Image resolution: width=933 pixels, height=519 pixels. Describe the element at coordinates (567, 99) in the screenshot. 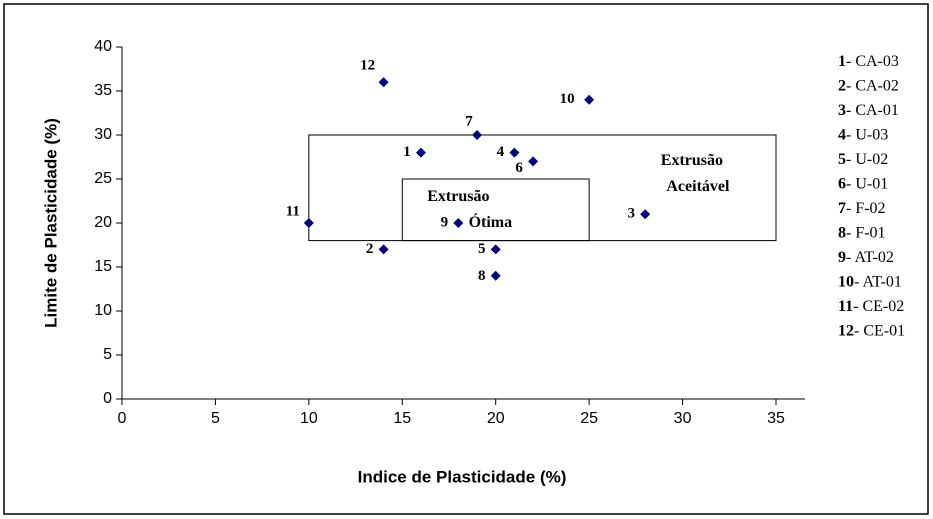

I see `point-label: 10` at that location.